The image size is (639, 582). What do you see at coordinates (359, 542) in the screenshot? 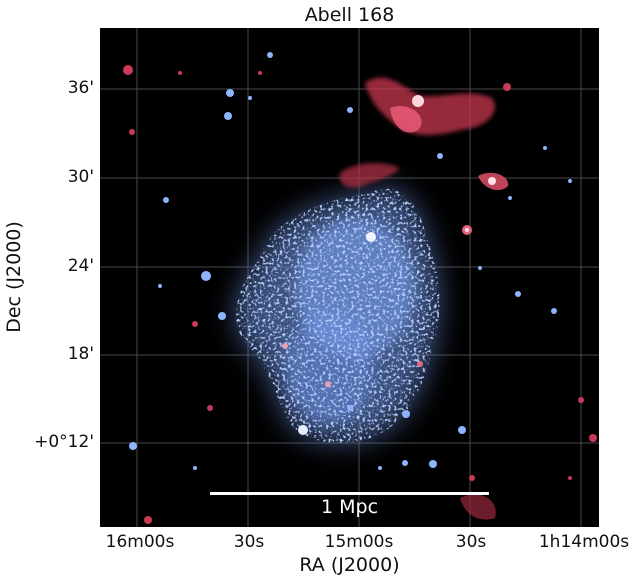
I see `x-tick-label: 15m00s` at bounding box center [359, 542].